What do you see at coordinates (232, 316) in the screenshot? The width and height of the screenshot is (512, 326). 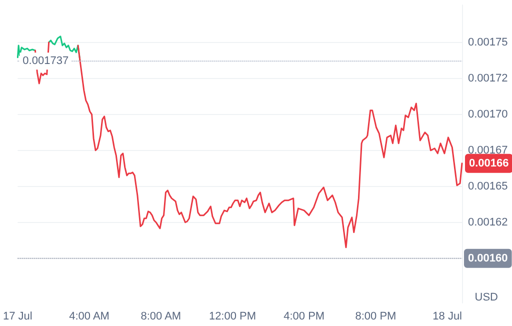 I see `x-tick-label: 12:00 PM` at bounding box center [232, 316].